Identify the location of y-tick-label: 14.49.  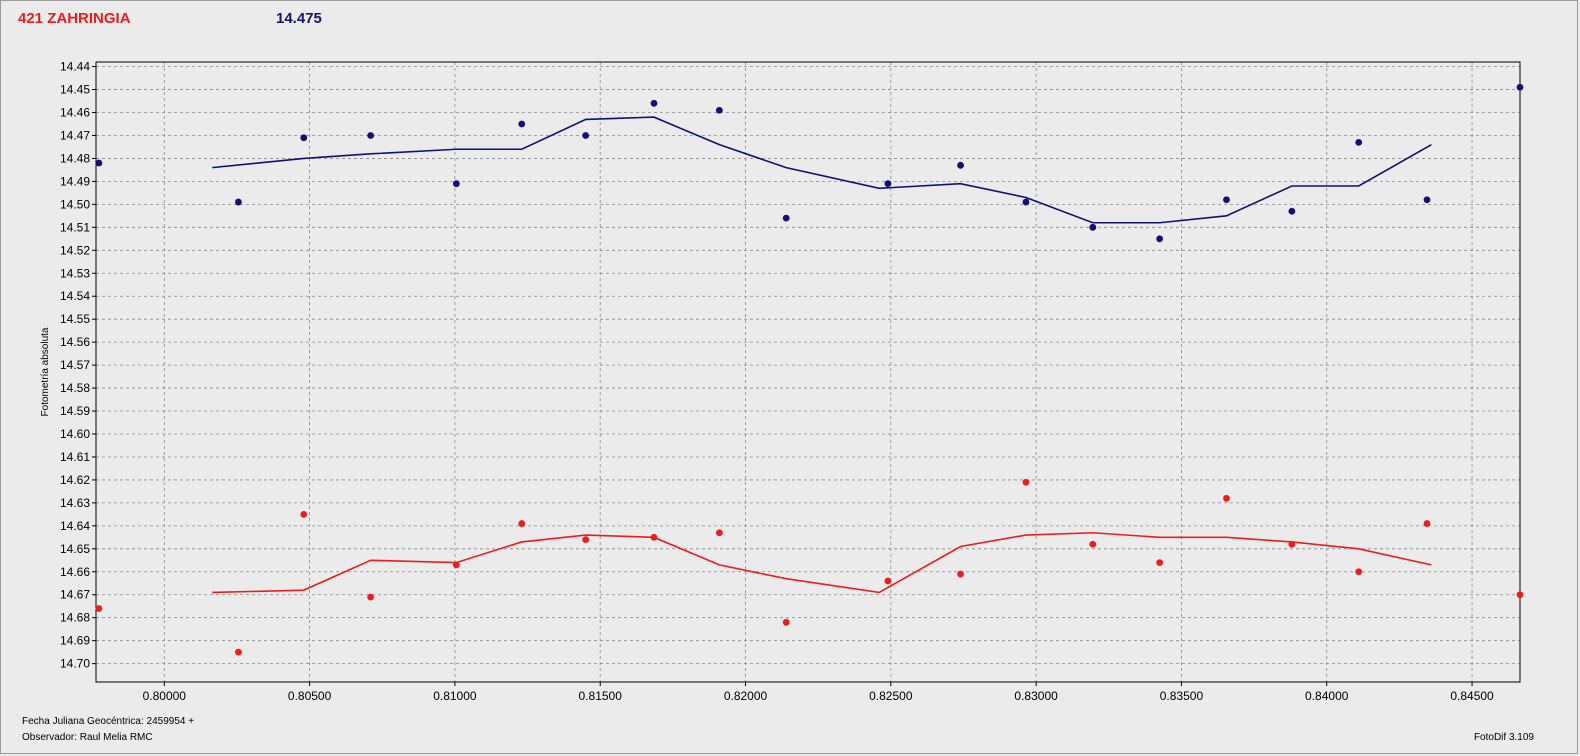
(75, 181).